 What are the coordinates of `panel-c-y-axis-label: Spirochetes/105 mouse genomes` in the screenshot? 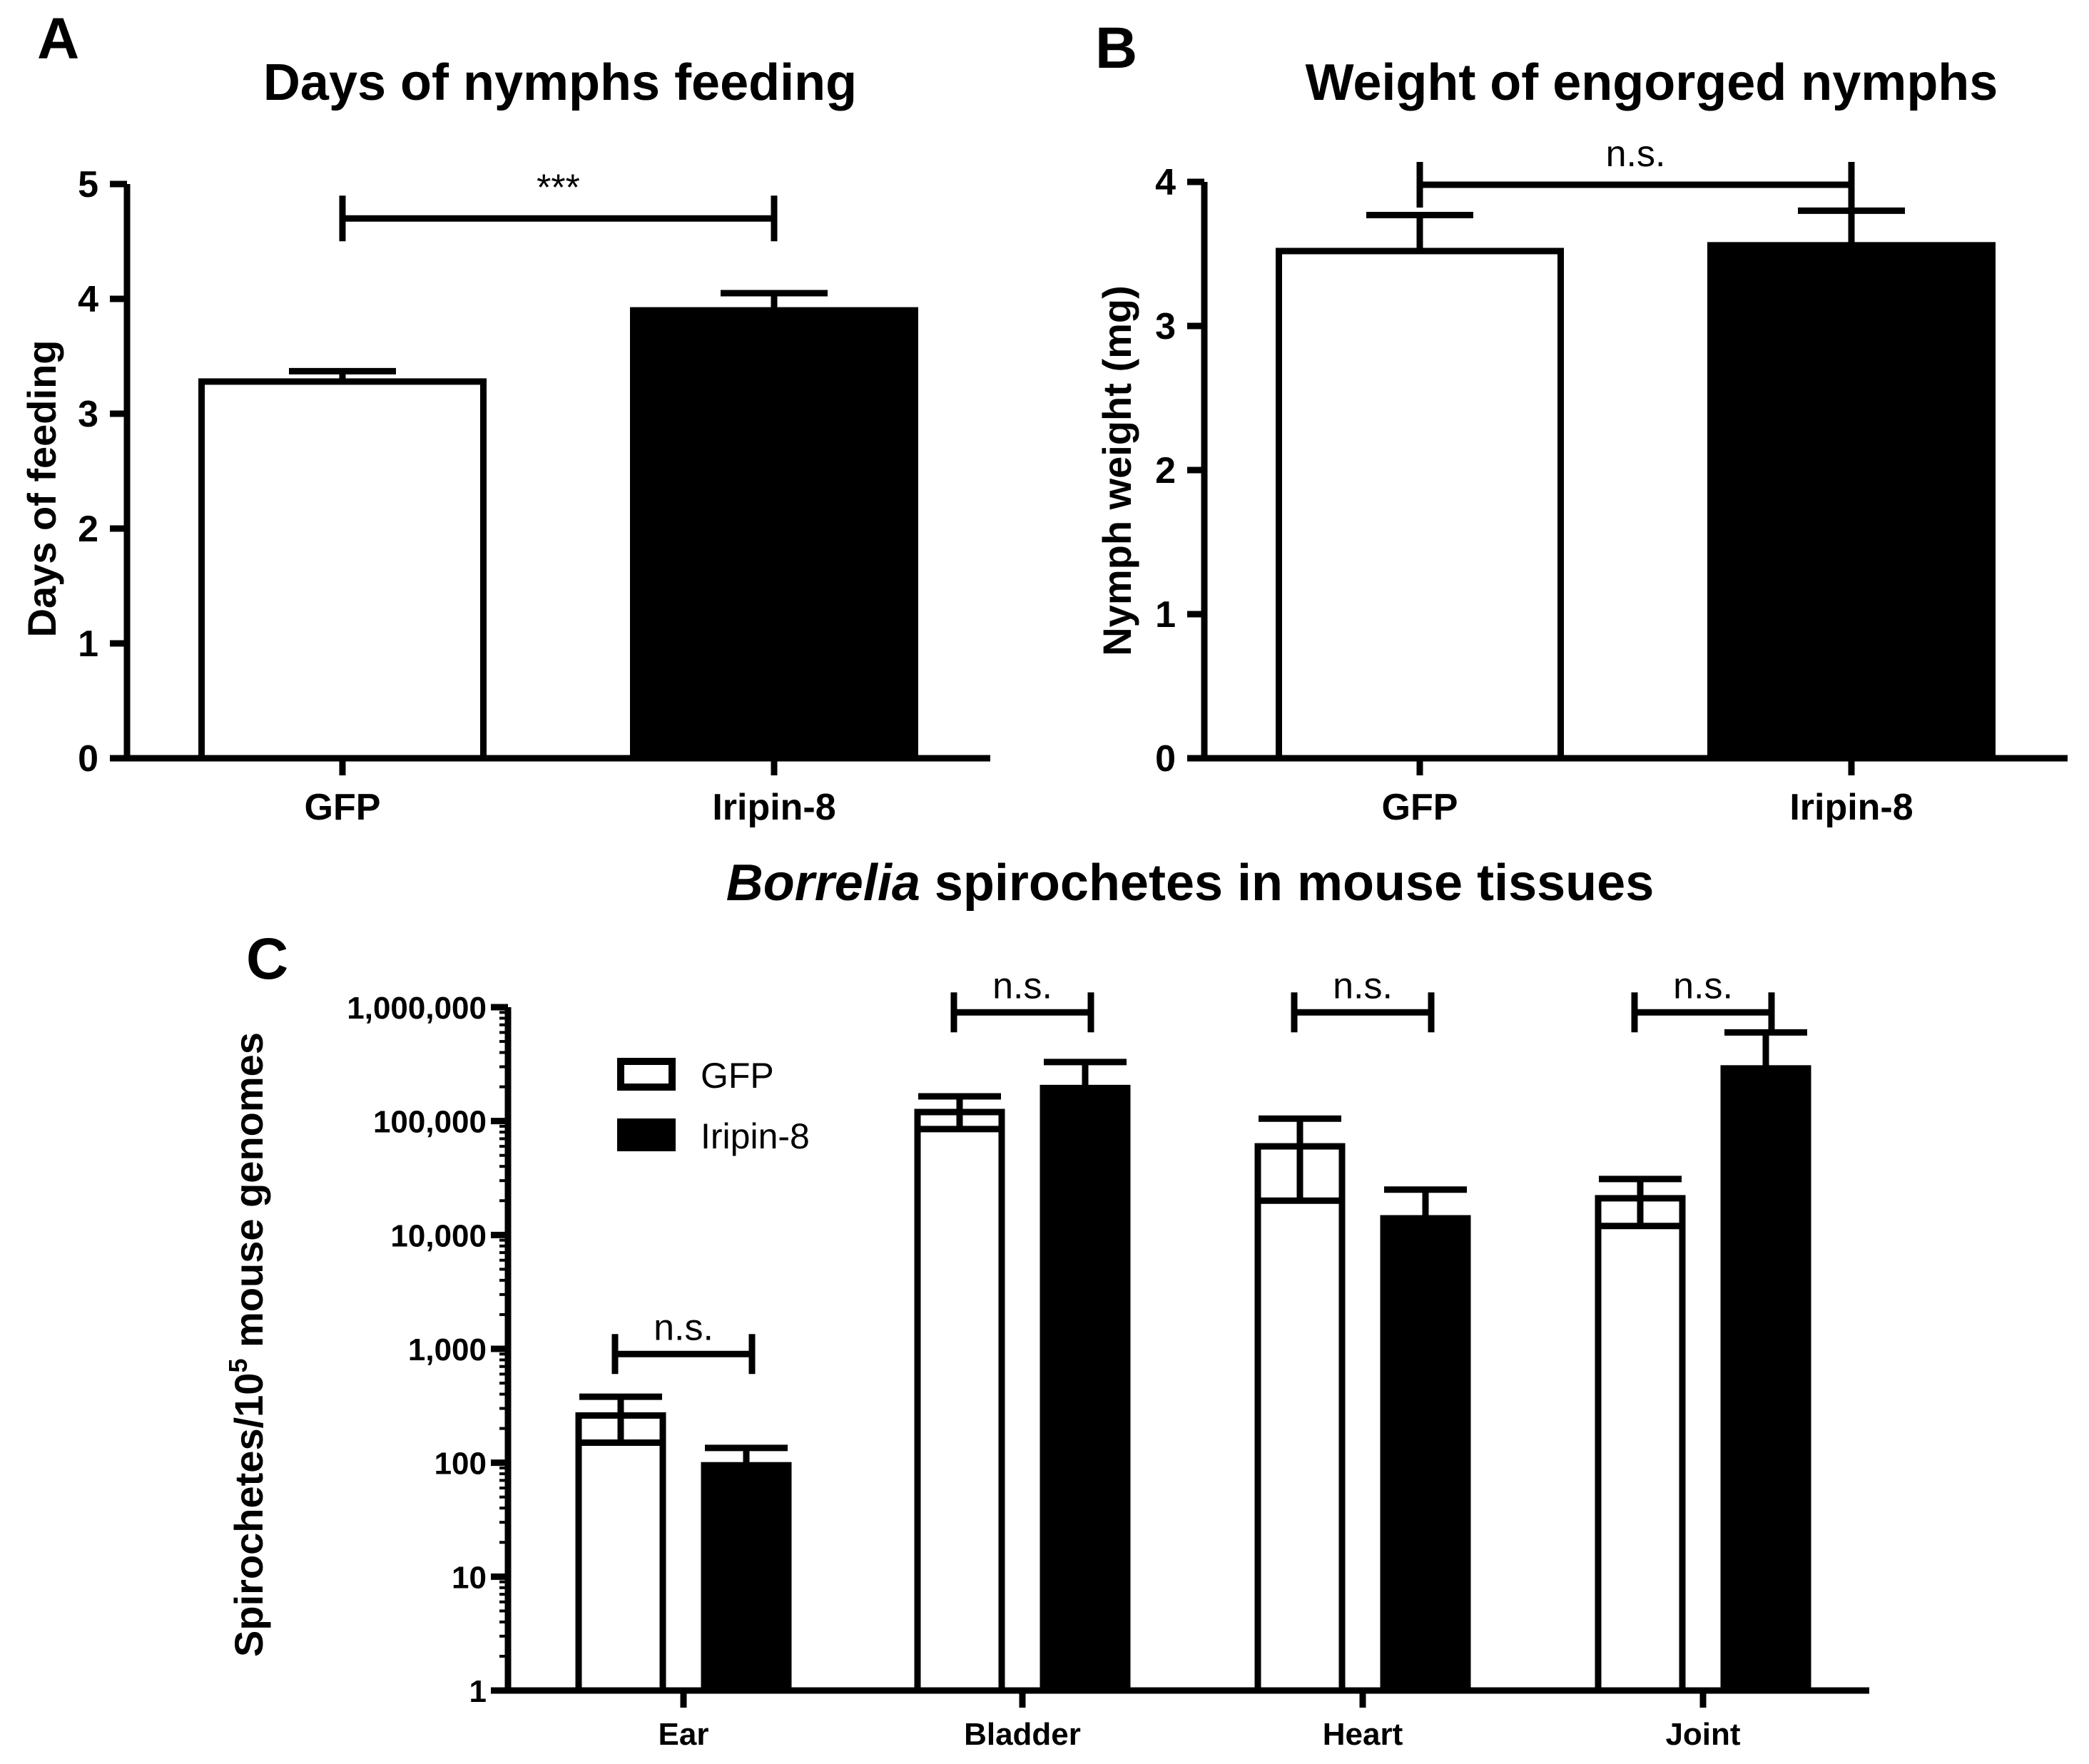 It's located at (247, 1344).